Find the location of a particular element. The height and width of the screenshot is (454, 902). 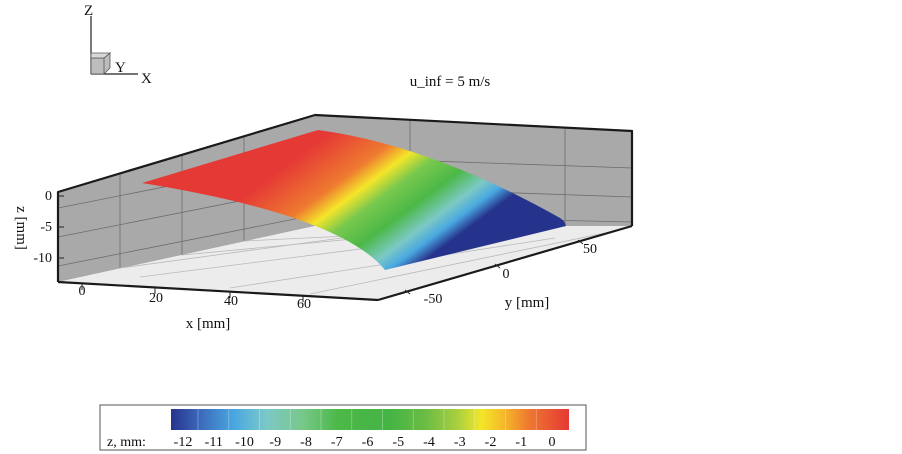

y-axis-title: y [mm] is located at coordinates (527, 303).